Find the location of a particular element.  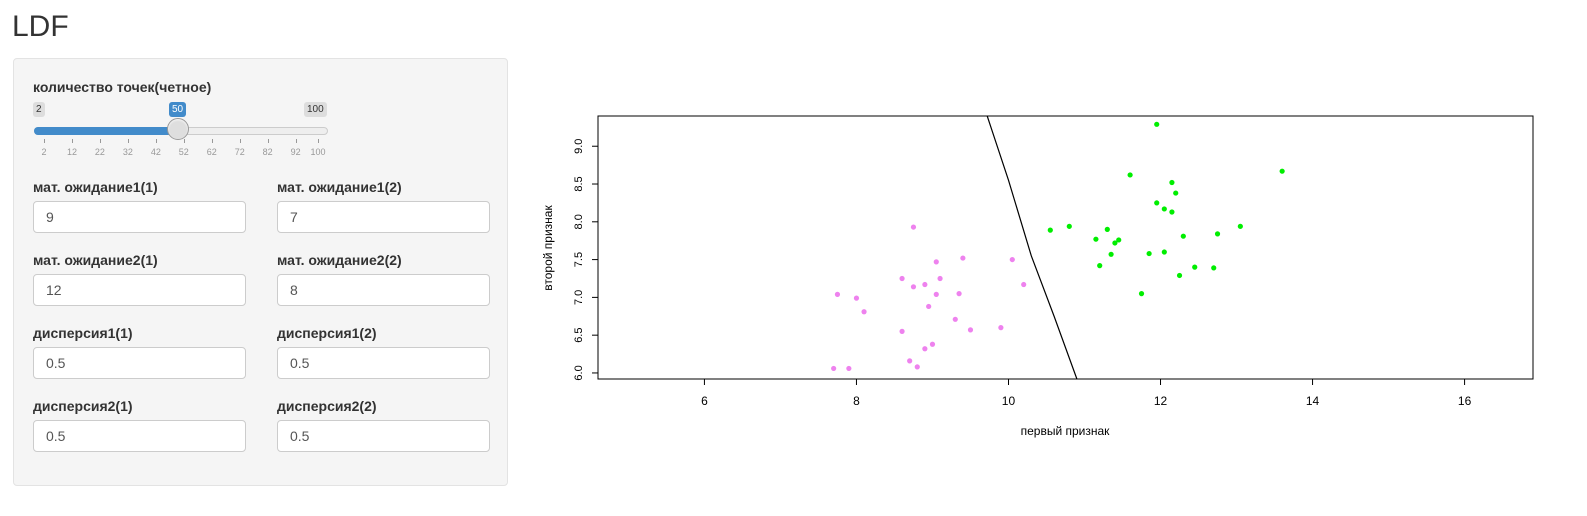

y-tick-label: 8.0 is located at coordinates (579, 221).